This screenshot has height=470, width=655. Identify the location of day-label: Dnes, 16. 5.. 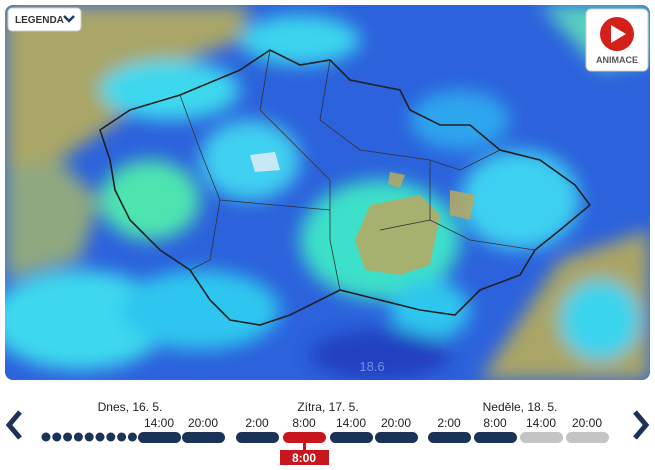
(130, 407).